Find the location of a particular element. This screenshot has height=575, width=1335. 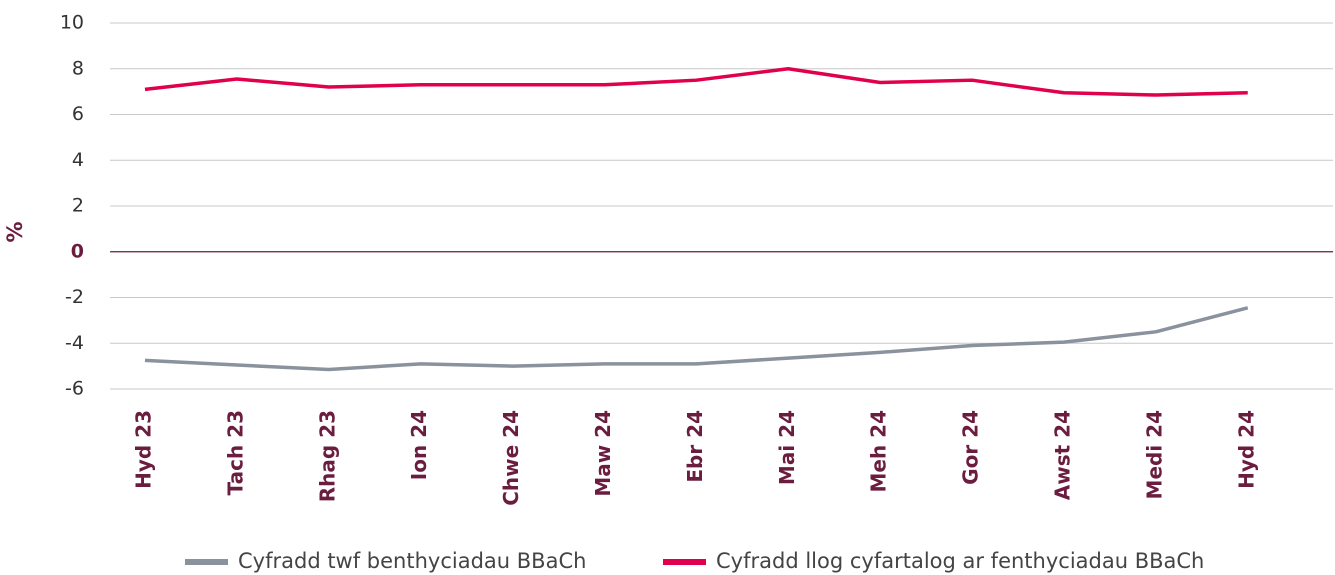

x-tick-label: Tach 23 is located at coordinates (235, 452).